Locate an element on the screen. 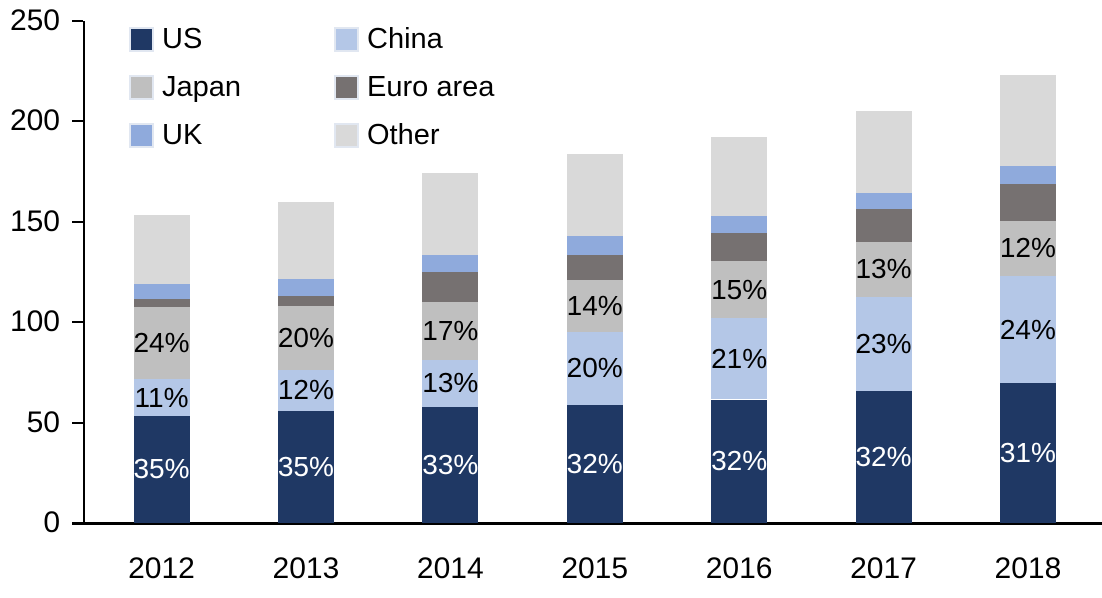  segment-percent-label: 31% is located at coordinates (1027, 453).